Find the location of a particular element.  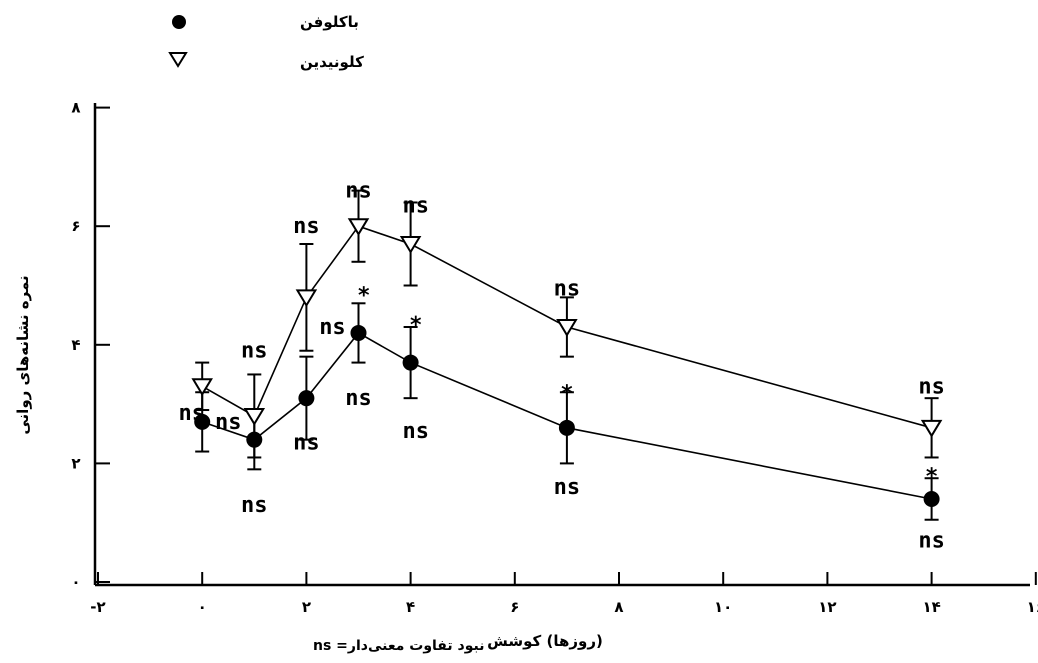

legend-item-clonidine: کلونیدین is located at coordinates (266, 61).